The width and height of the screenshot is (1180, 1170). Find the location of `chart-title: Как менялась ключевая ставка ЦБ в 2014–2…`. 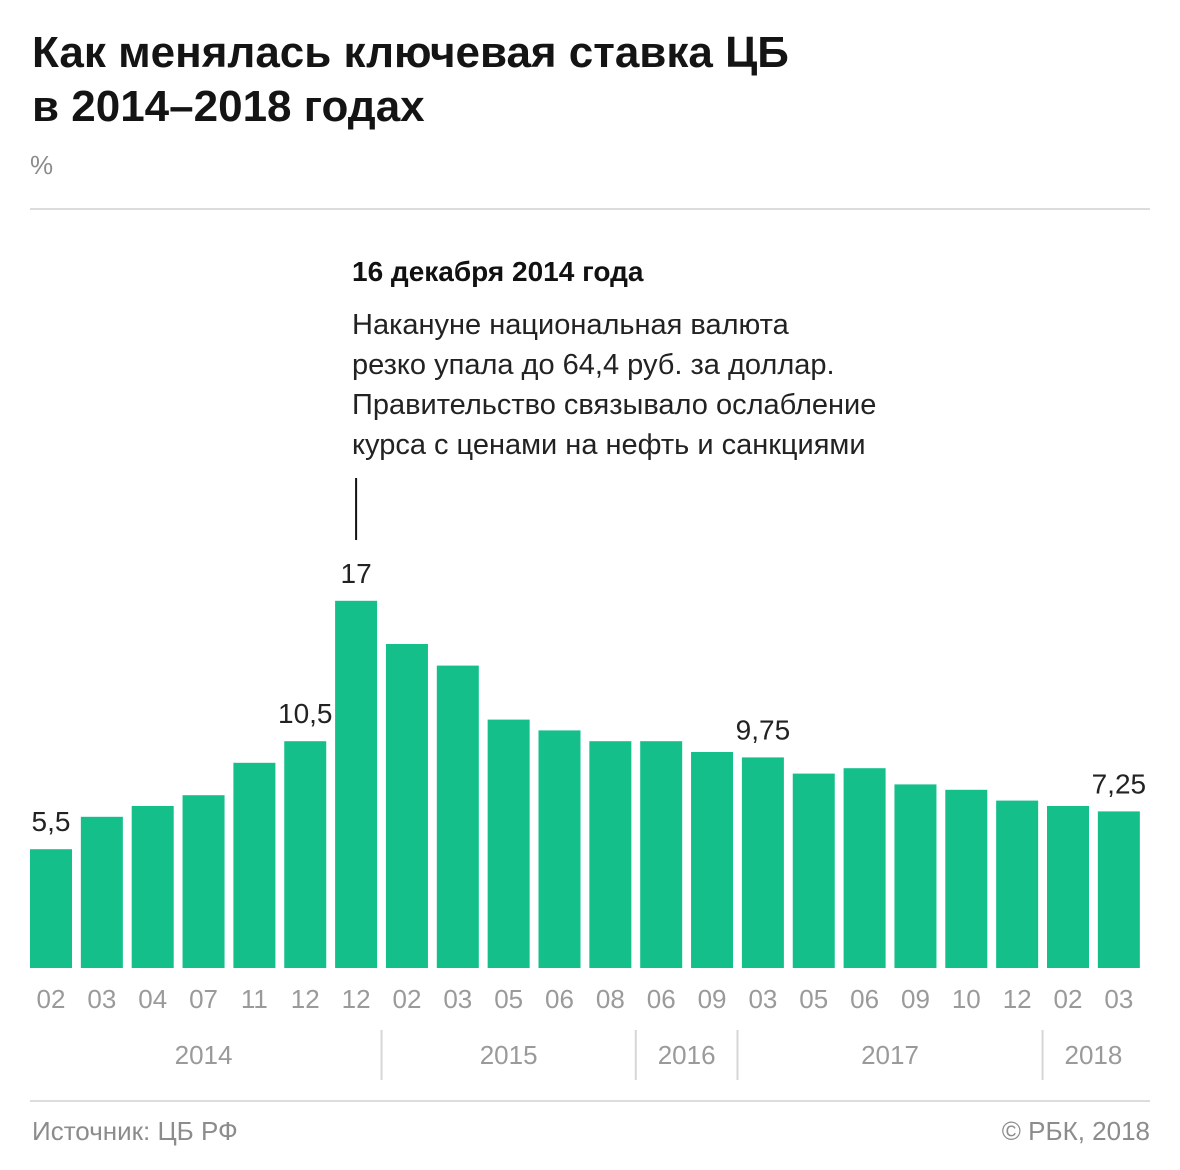

chart-title: Как менялась ключевая ставка ЦБ в 2014–2… is located at coordinates (582, 80).